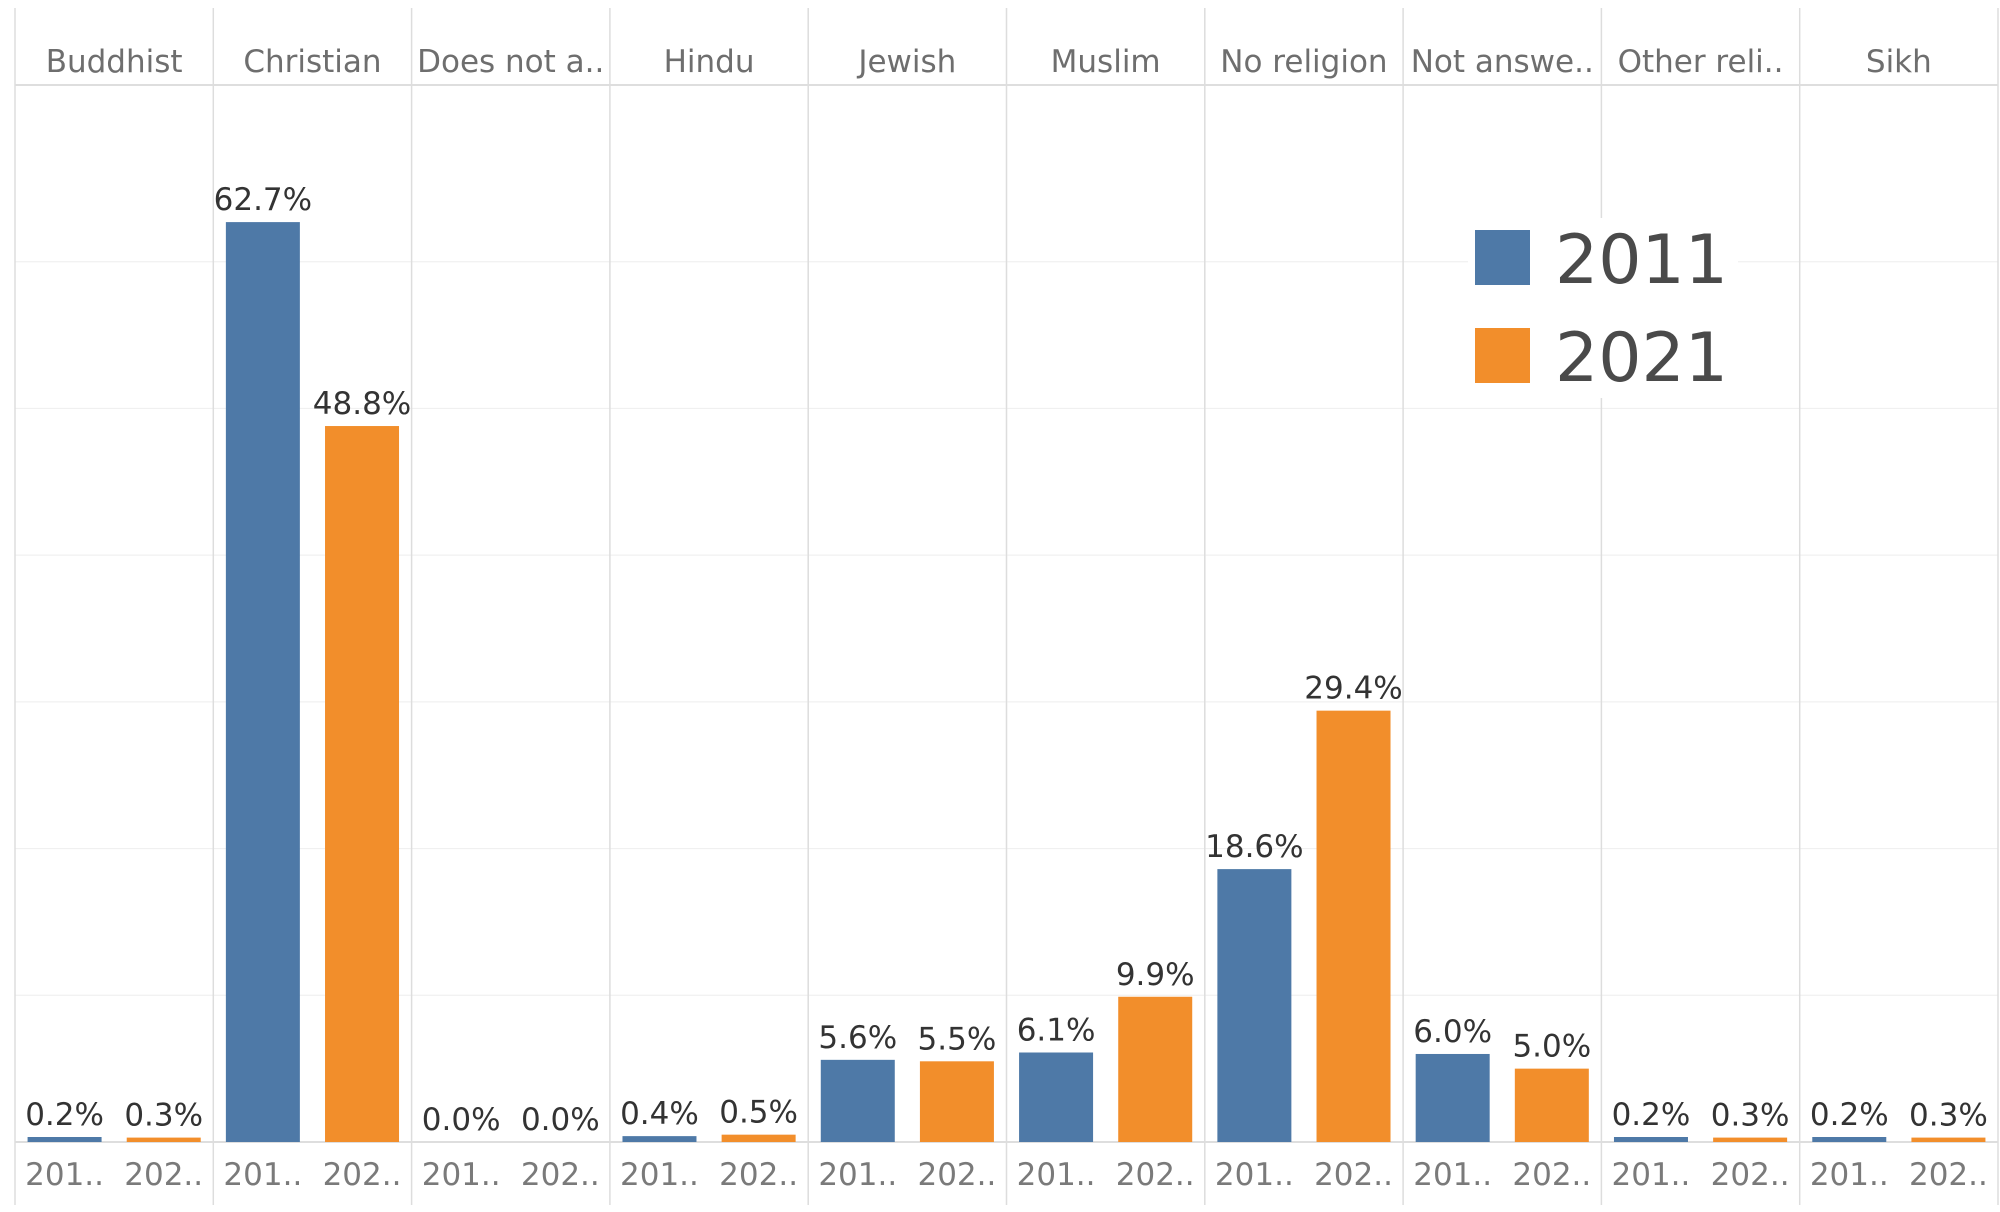 This screenshot has width=2000, height=1212. Describe the element at coordinates (906, 62) in the screenshot. I see `category-header-jewish: Jewish` at that location.